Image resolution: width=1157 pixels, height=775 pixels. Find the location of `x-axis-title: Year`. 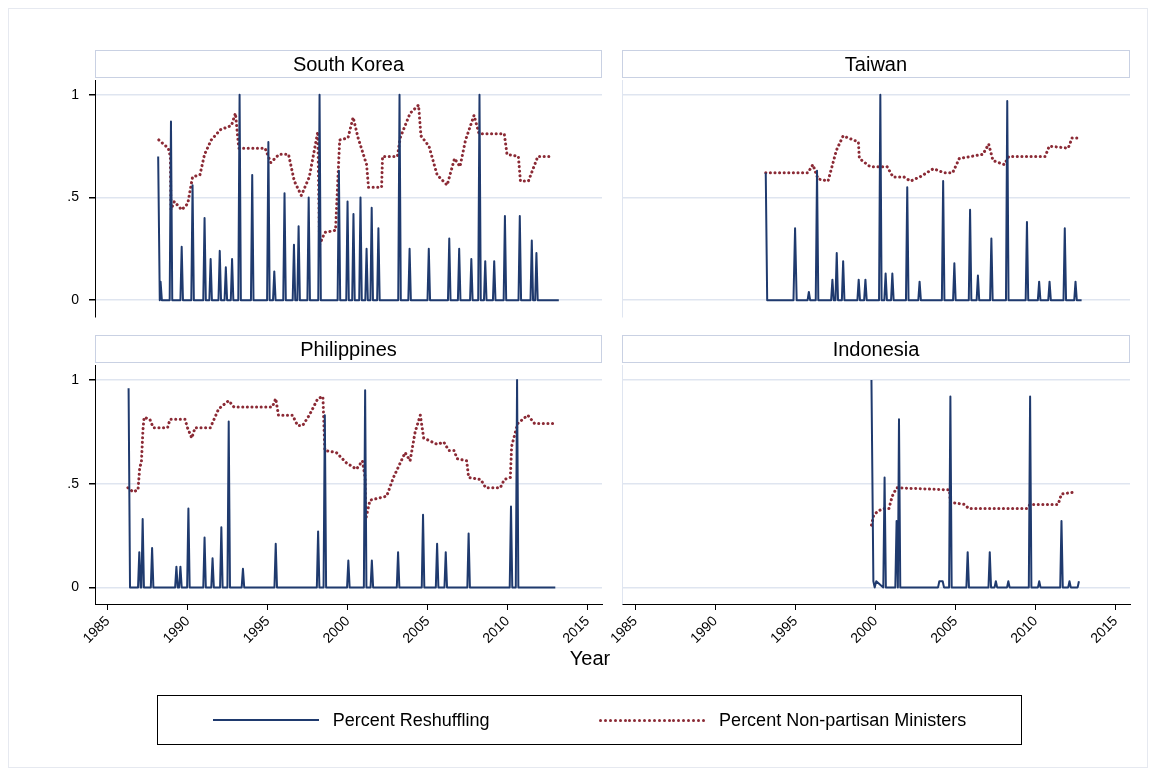

x-axis-title: Year is located at coordinates (590, 658).